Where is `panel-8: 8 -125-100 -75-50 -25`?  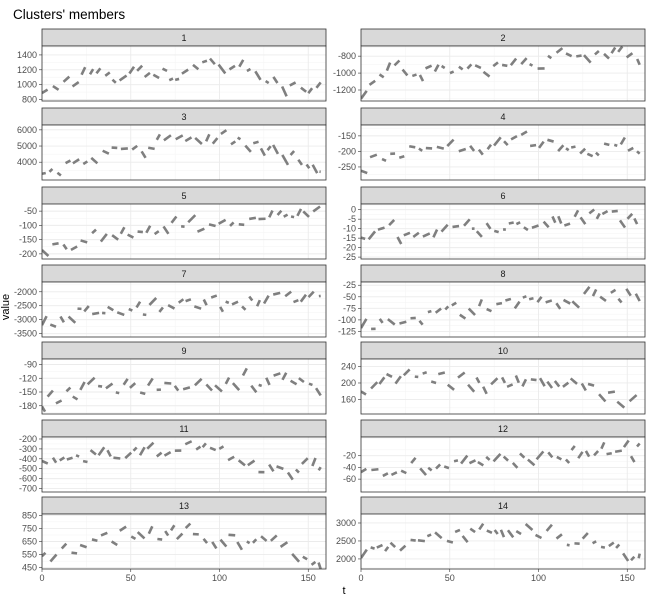
panel-8: 8 -125-100 -75-50 -25 is located at coordinates (492, 301).